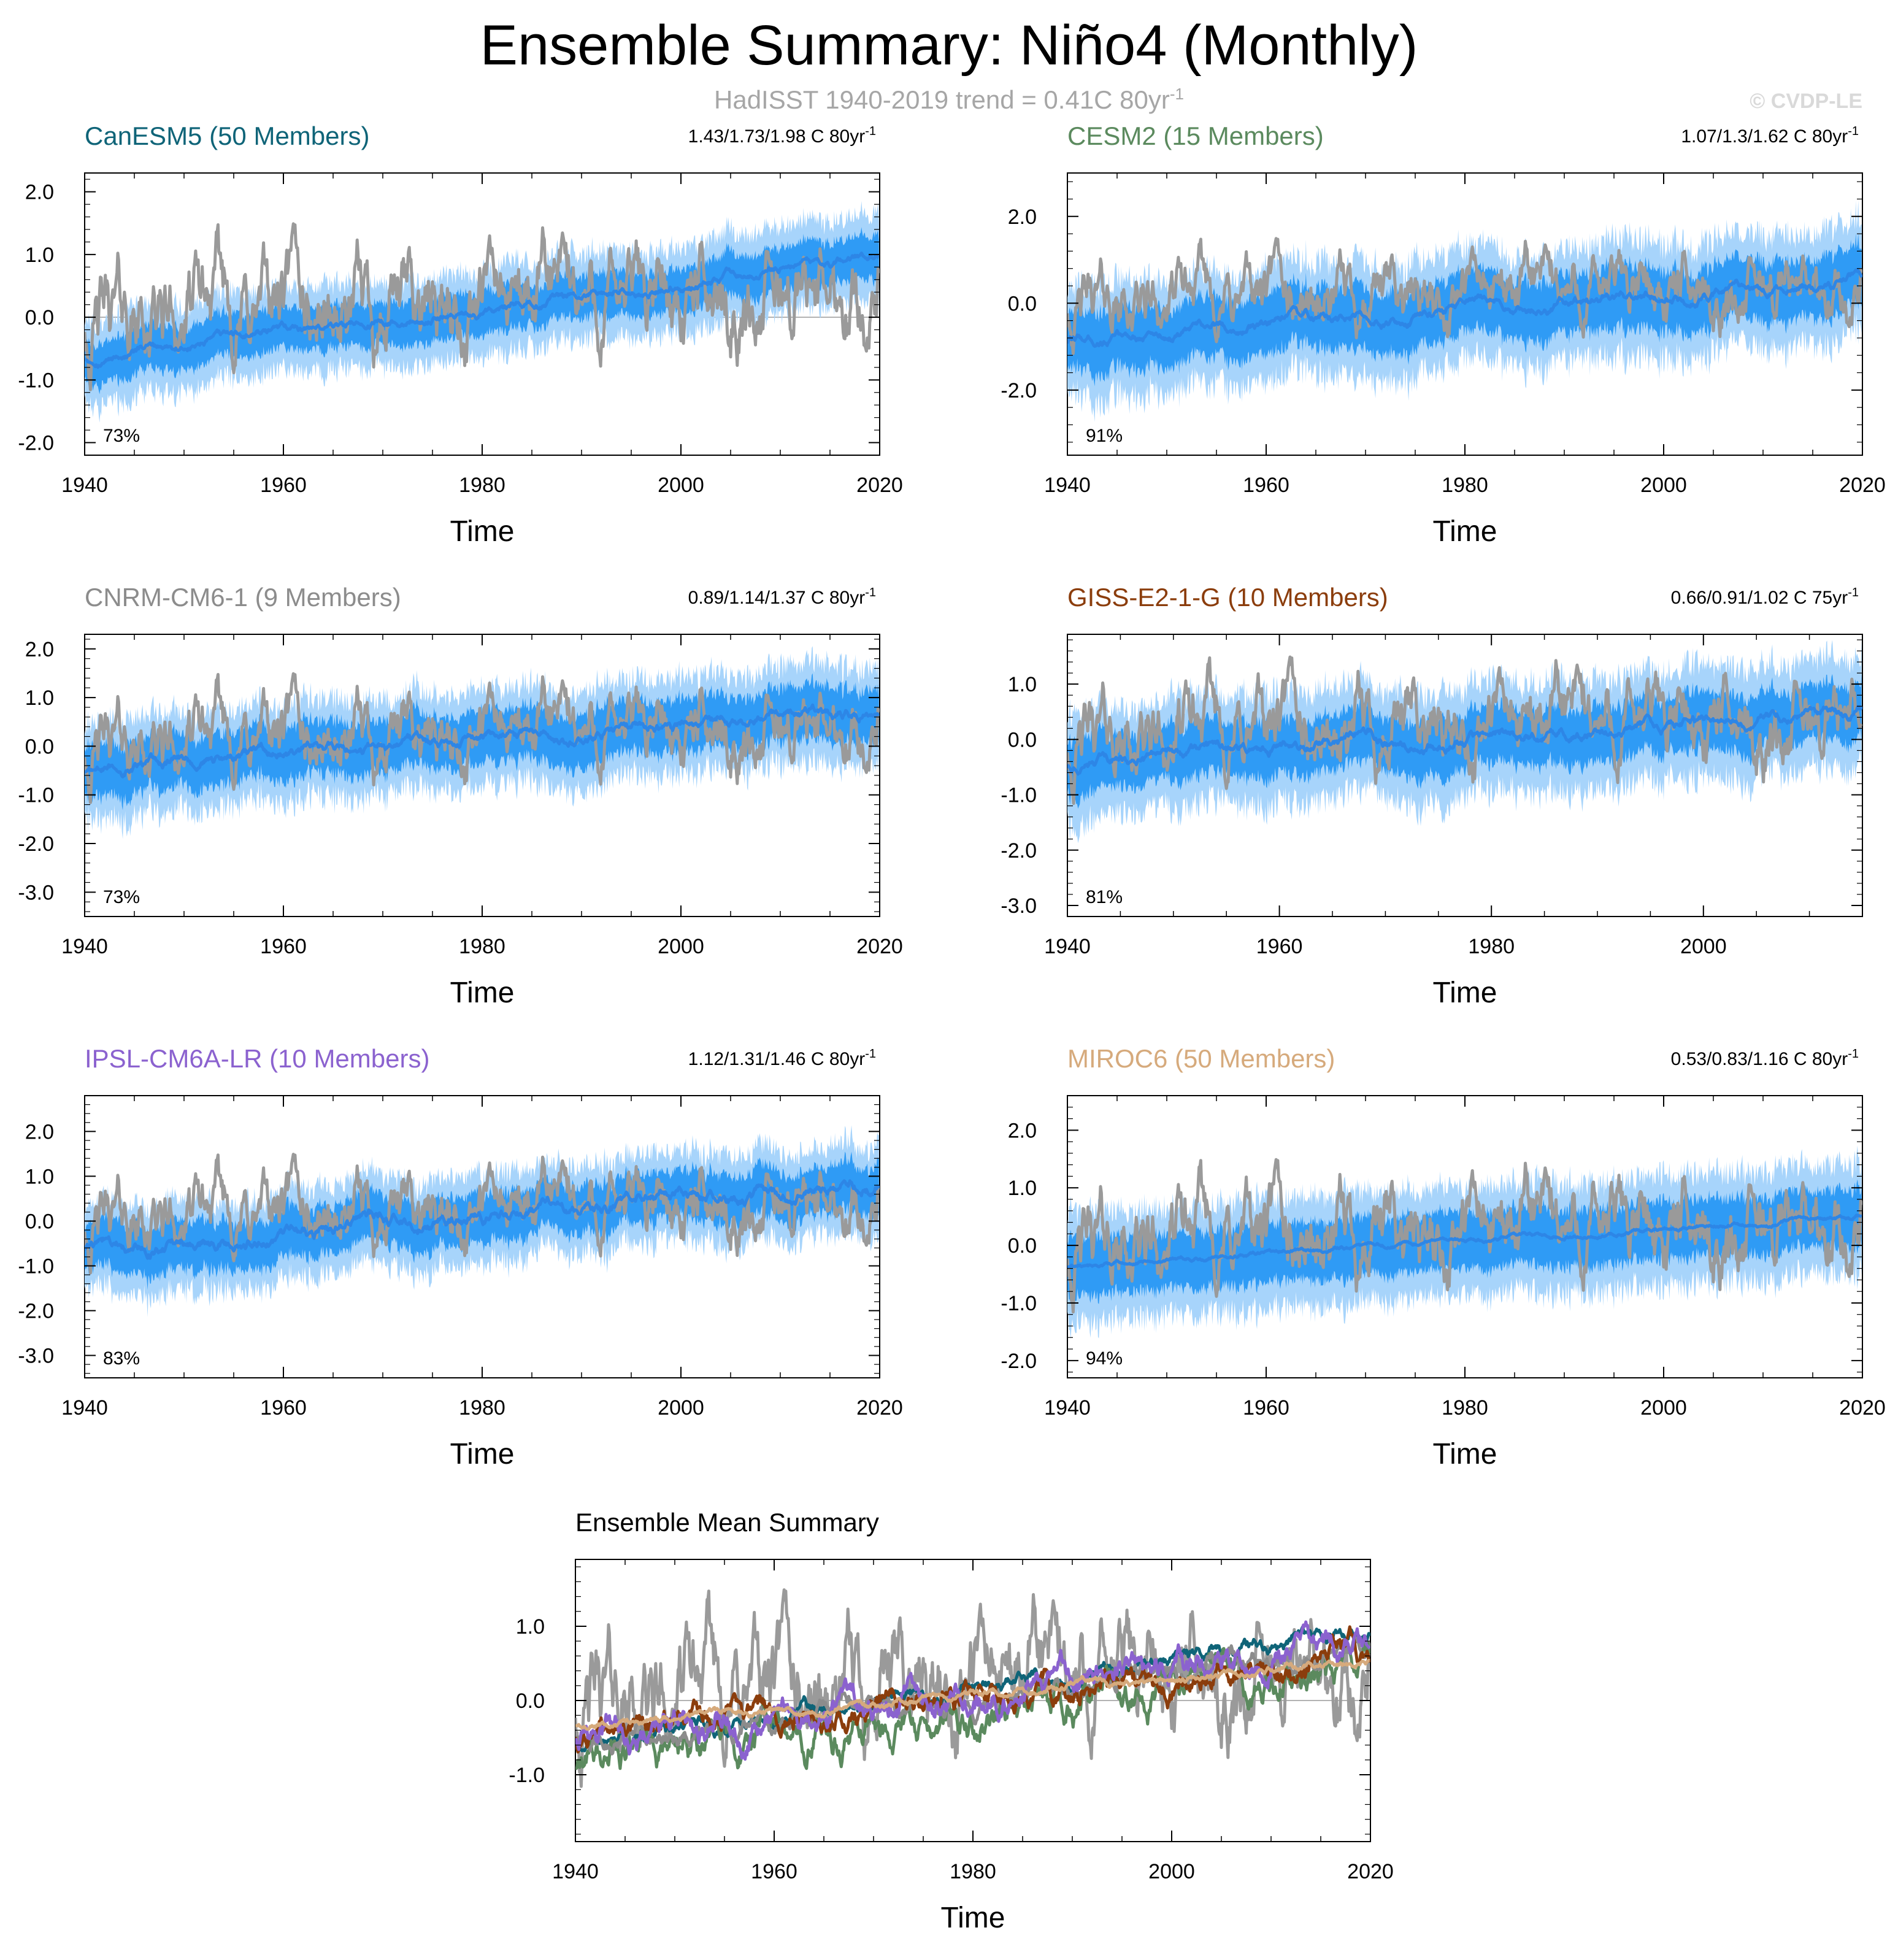 This screenshot has height=1960, width=1898. What do you see at coordinates (727, 1522) in the screenshot?
I see `panel-title: Ensemble Mean Summary` at bounding box center [727, 1522].